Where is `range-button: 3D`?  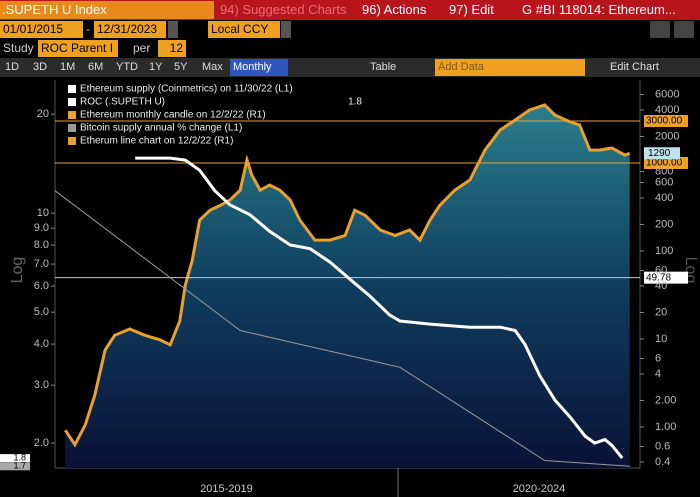 range-button: 3D is located at coordinates (40, 67).